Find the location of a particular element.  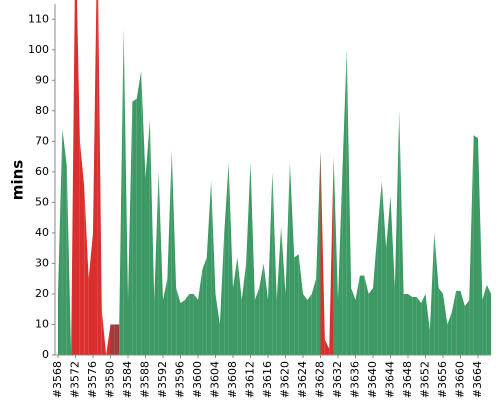

x-tick-label: #3584 is located at coordinates (127, 379).